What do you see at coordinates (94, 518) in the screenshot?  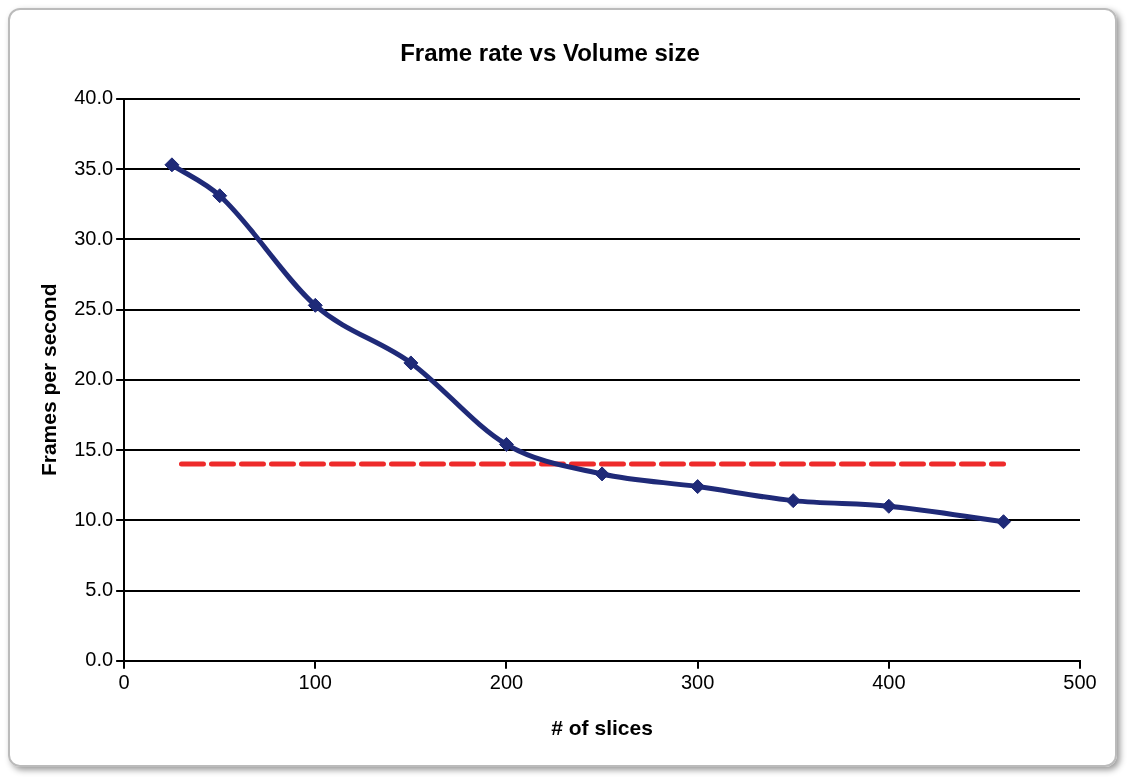 I see `y-tick-label: 10.0` at bounding box center [94, 518].